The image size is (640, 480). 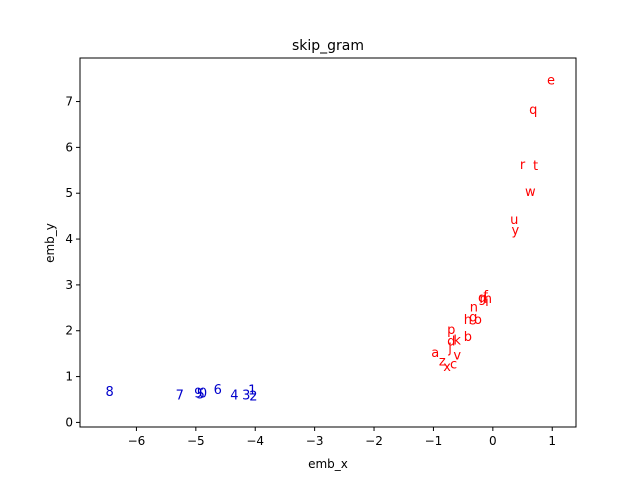 What do you see at coordinates (451, 330) in the screenshot?
I see `data-point-label: p` at bounding box center [451, 330].